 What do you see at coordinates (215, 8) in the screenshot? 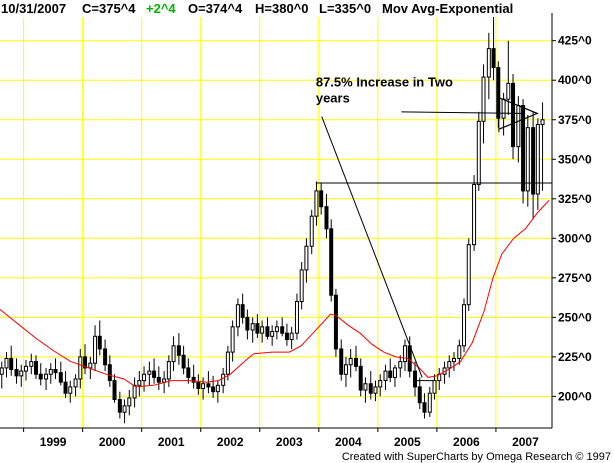
I see `header-open: O=374^4` at bounding box center [215, 8].